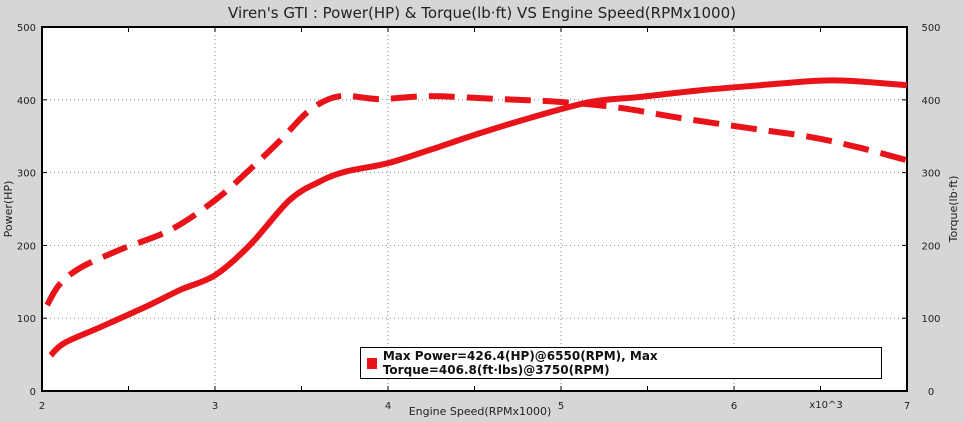 The width and height of the screenshot is (964, 422). I want to click on y-tick-label-right: 0, so click(931, 392).